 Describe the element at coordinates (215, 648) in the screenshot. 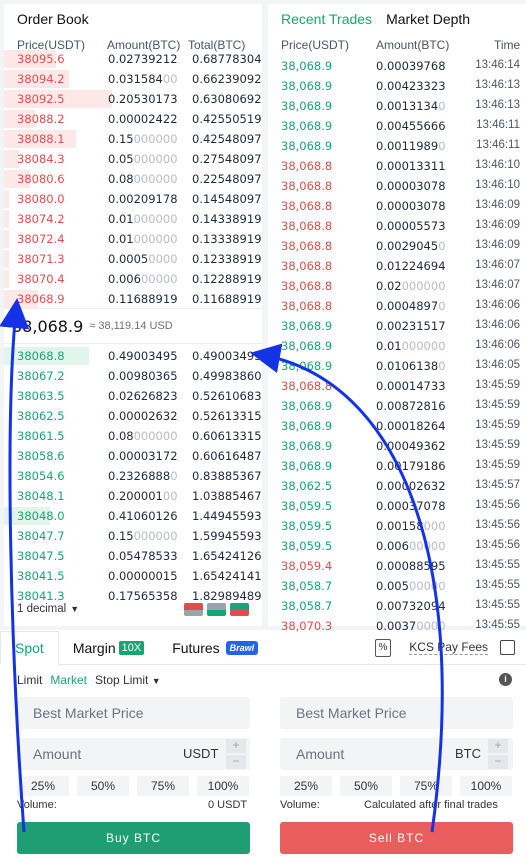

I see `tab-futures: Futures Brawl` at that location.